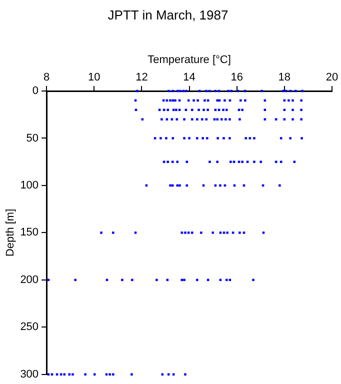  I want to click on x-tick-label: 10, so click(94, 77).